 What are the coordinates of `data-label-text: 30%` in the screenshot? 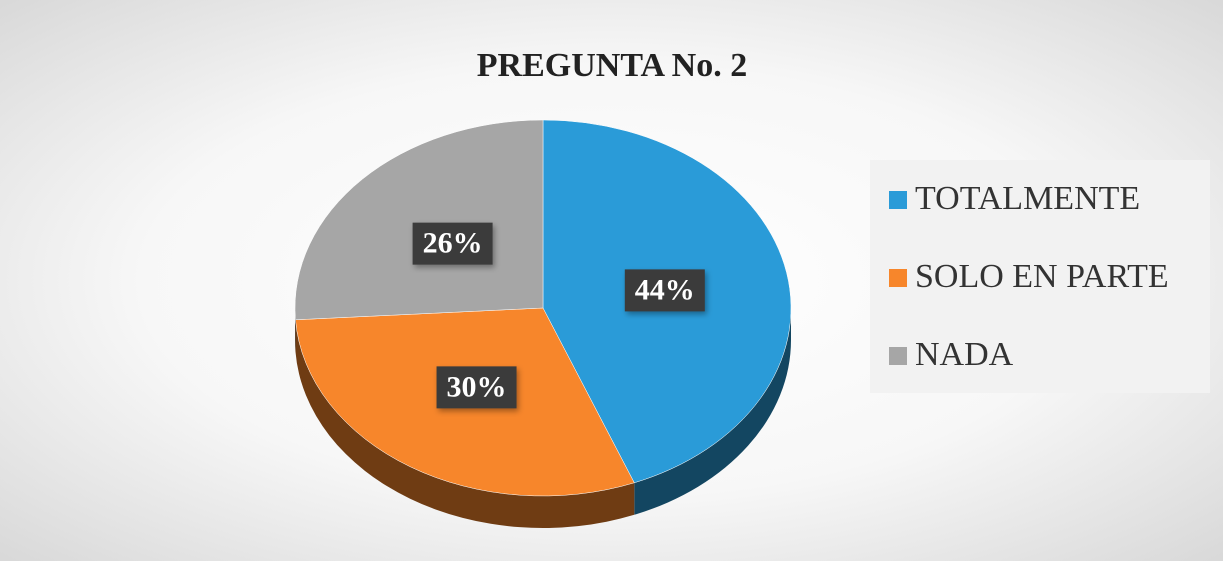 It's located at (477, 386).